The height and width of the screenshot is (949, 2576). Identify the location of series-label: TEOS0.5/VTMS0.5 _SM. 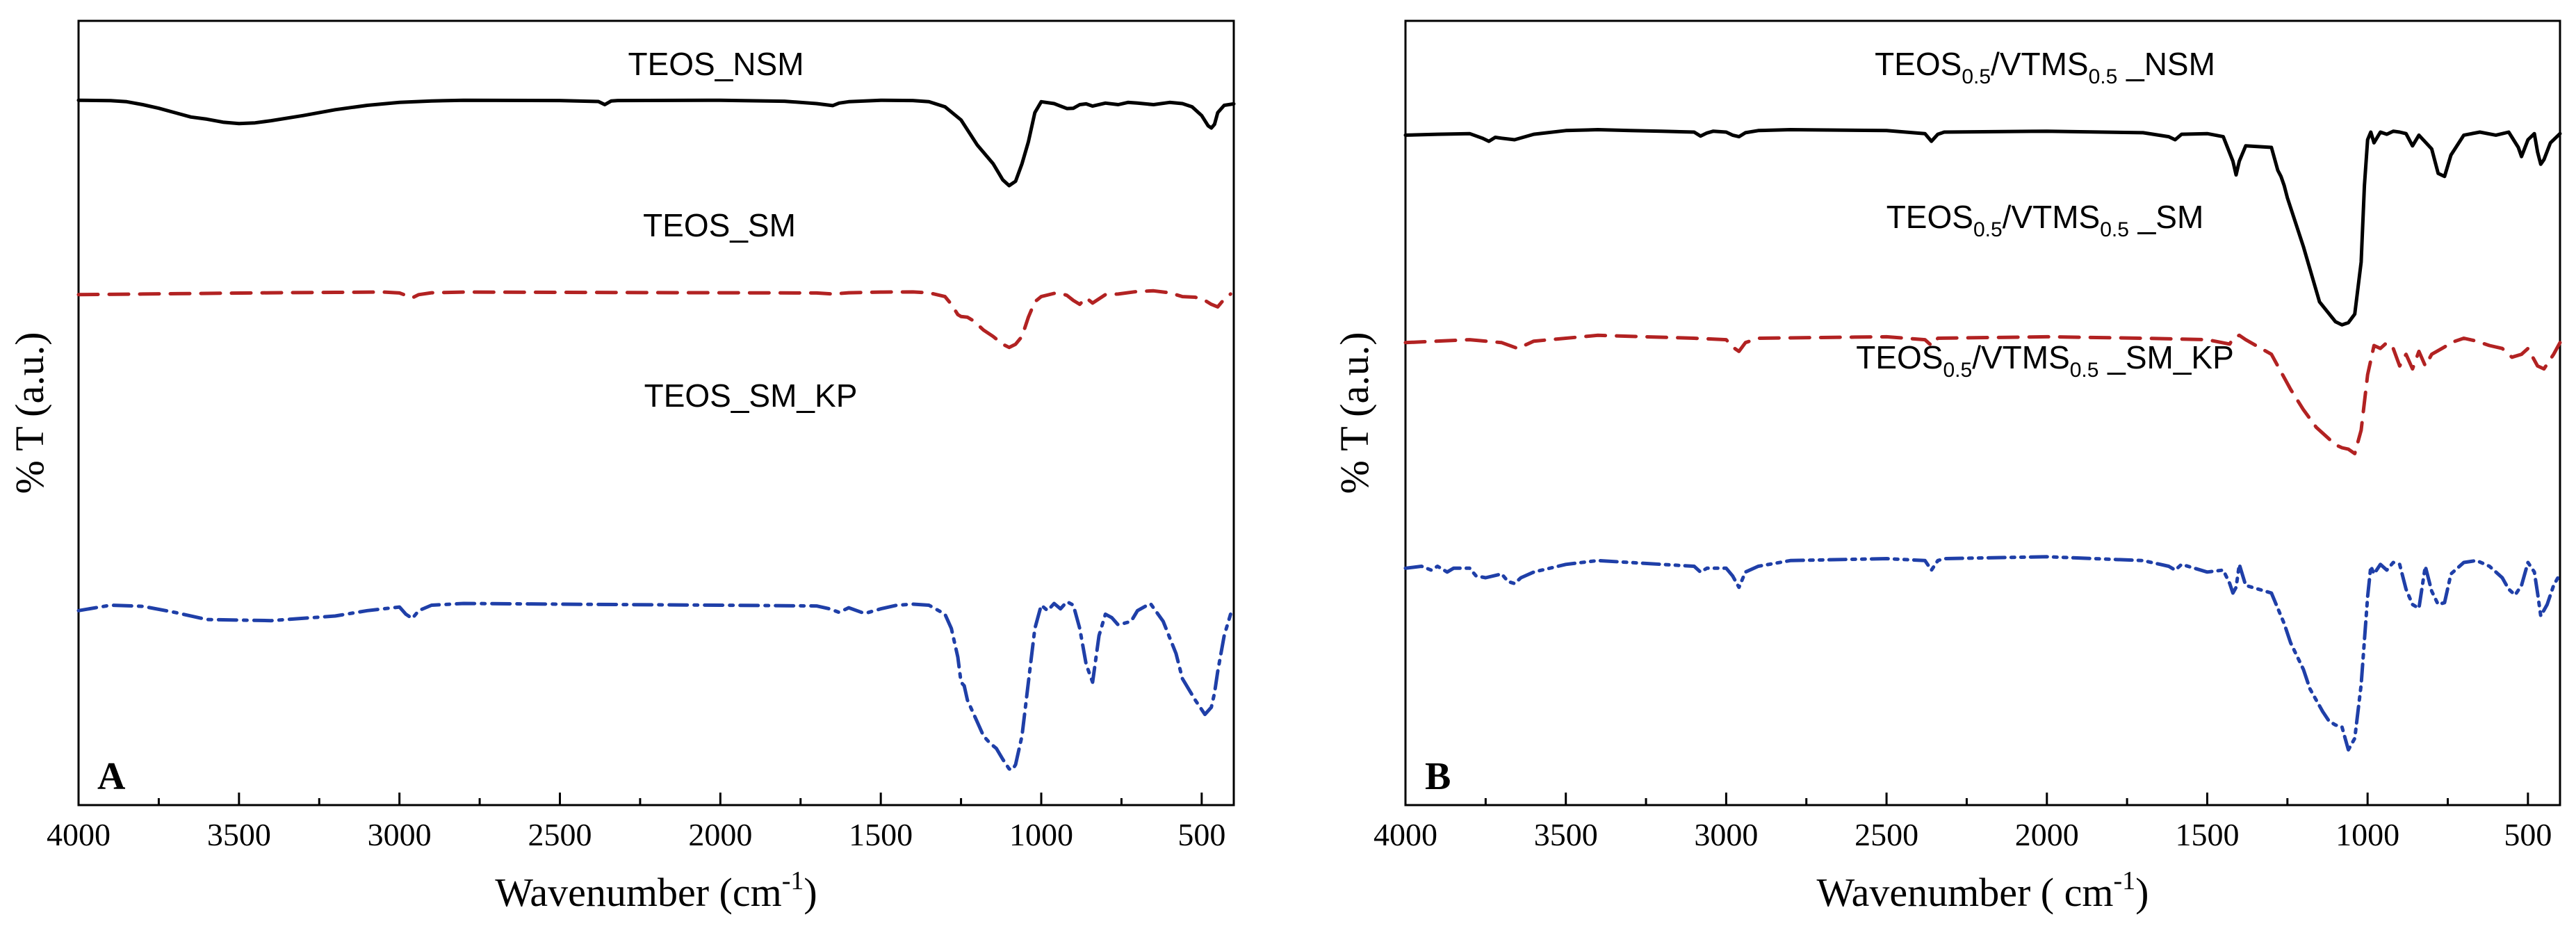
(2045, 220).